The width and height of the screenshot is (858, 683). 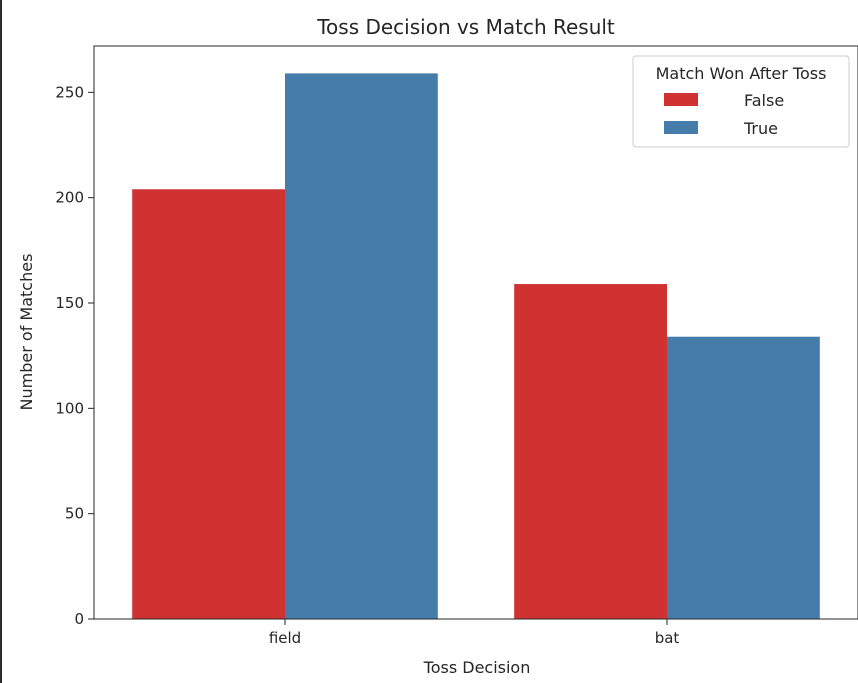 What do you see at coordinates (69, 198) in the screenshot?
I see `y-tick-label: 200` at bounding box center [69, 198].